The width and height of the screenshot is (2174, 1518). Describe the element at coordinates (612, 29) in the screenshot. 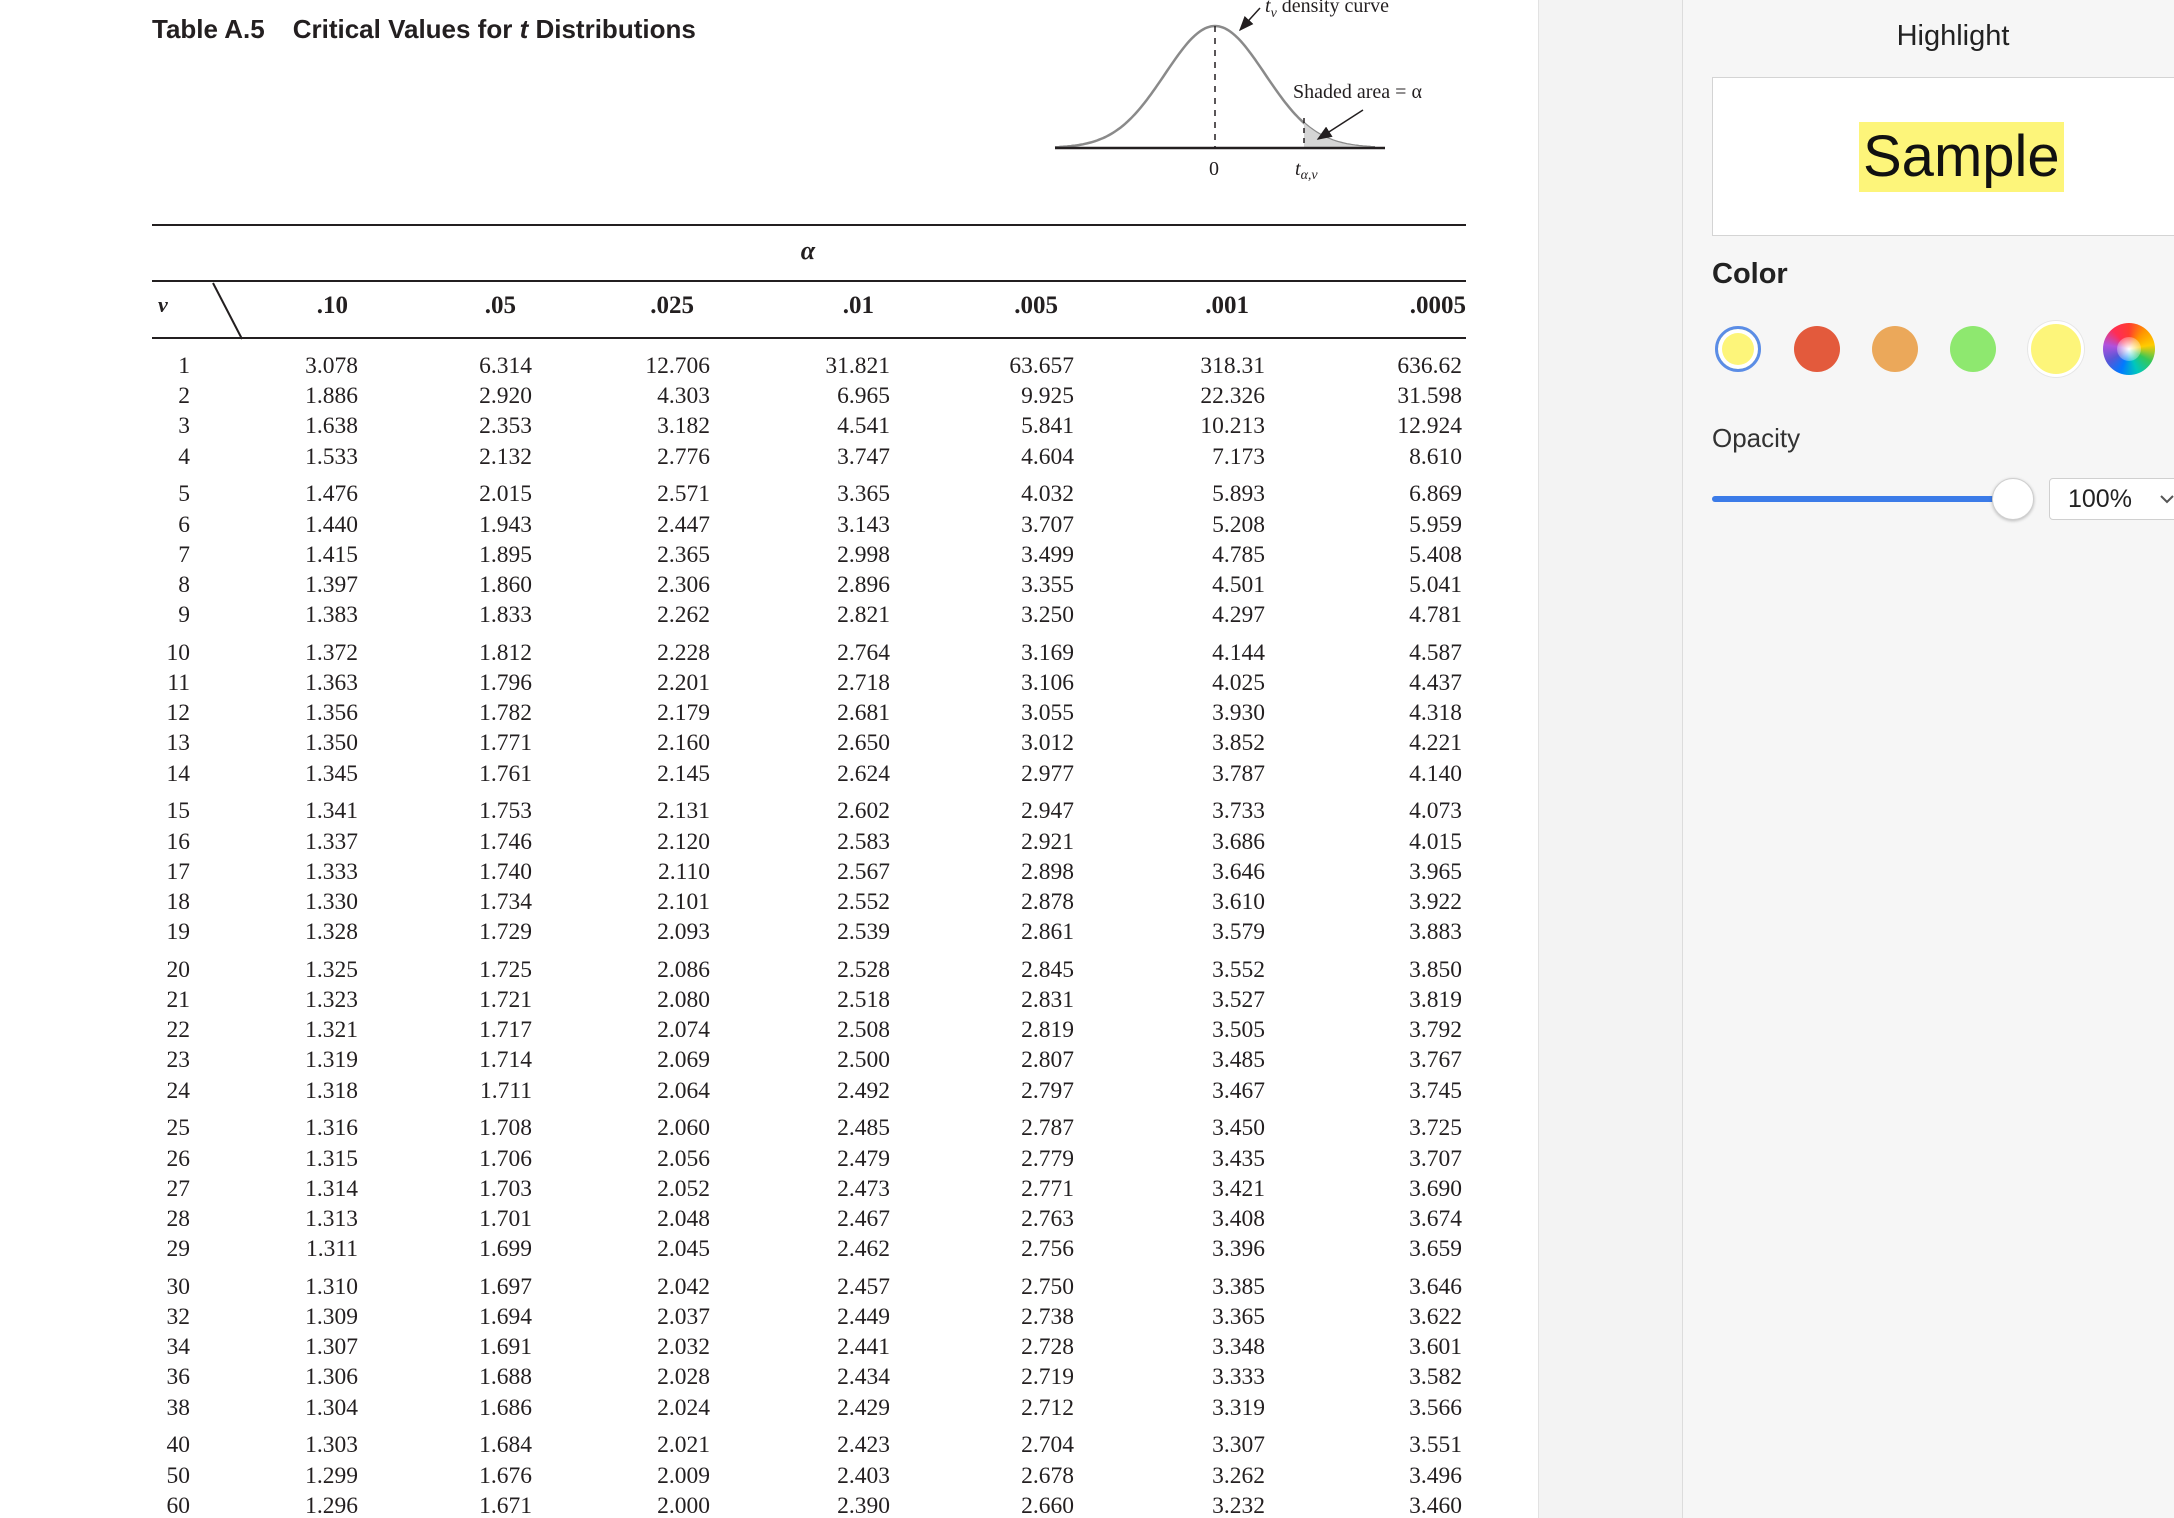

I see `table-name-suffix: Distributions` at that location.